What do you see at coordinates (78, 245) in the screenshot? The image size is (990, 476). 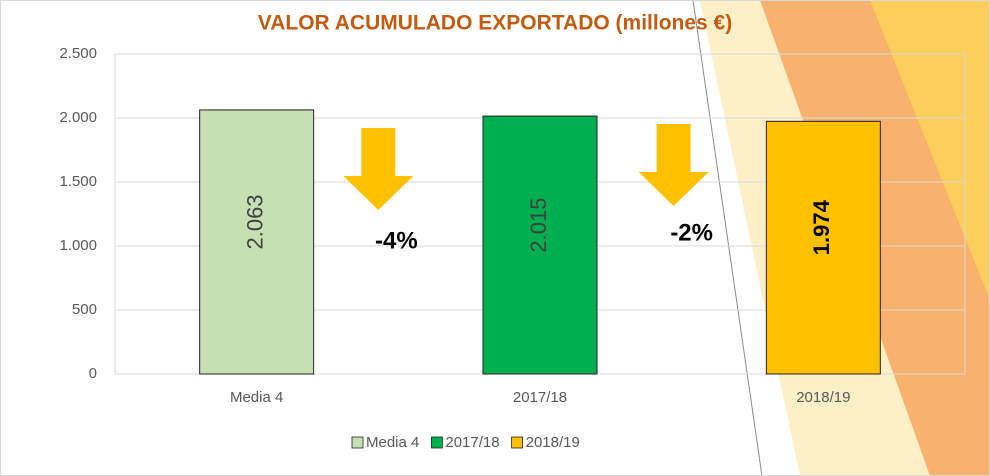 I see `y-tick-label: 1.000` at bounding box center [78, 245].